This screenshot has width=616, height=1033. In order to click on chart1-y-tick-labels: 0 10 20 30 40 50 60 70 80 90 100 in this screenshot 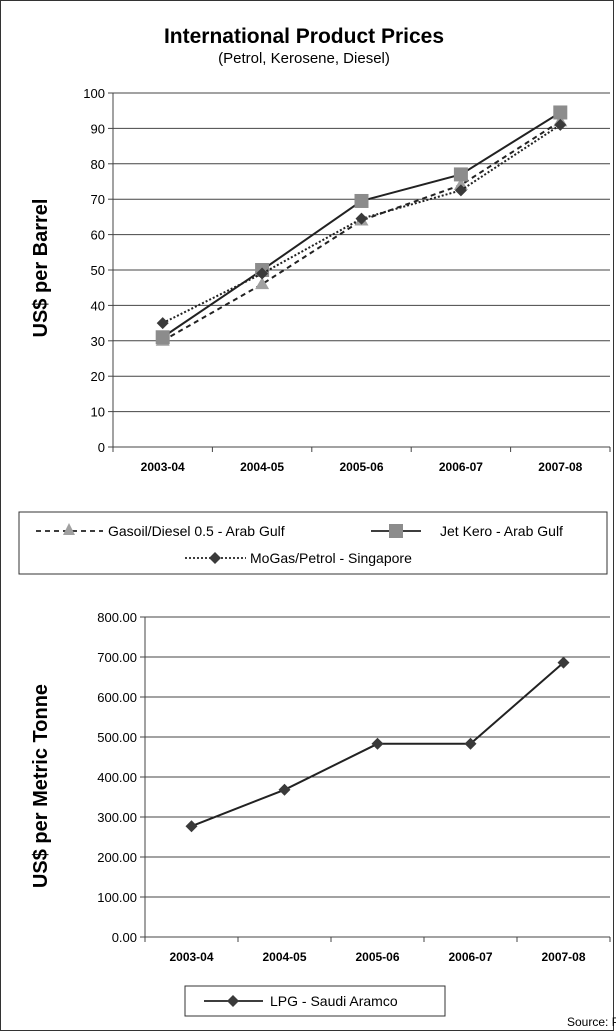, I will do `click(94, 270)`.